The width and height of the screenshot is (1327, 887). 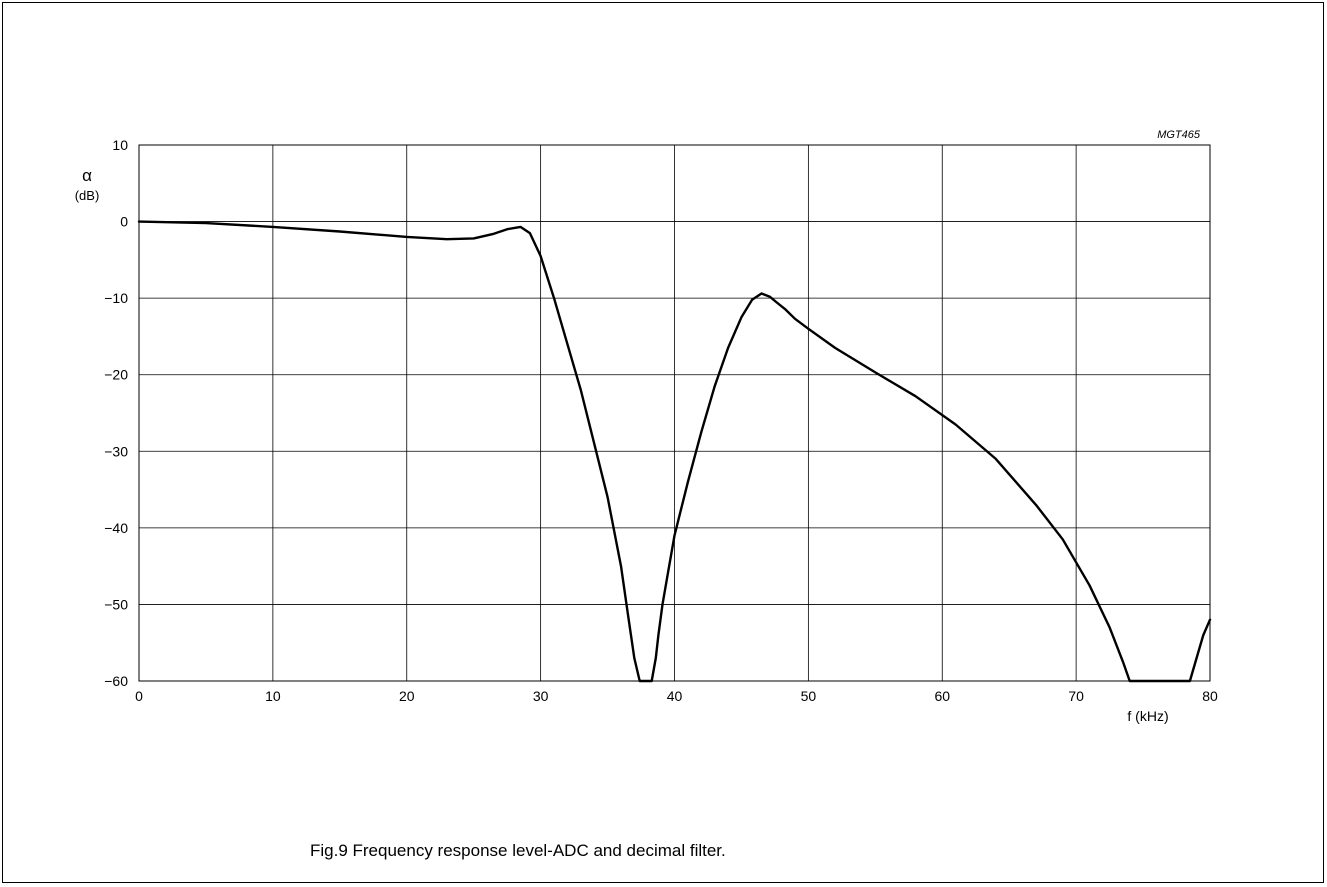 I want to click on y-axis-unit: (dB), so click(x=87, y=195).